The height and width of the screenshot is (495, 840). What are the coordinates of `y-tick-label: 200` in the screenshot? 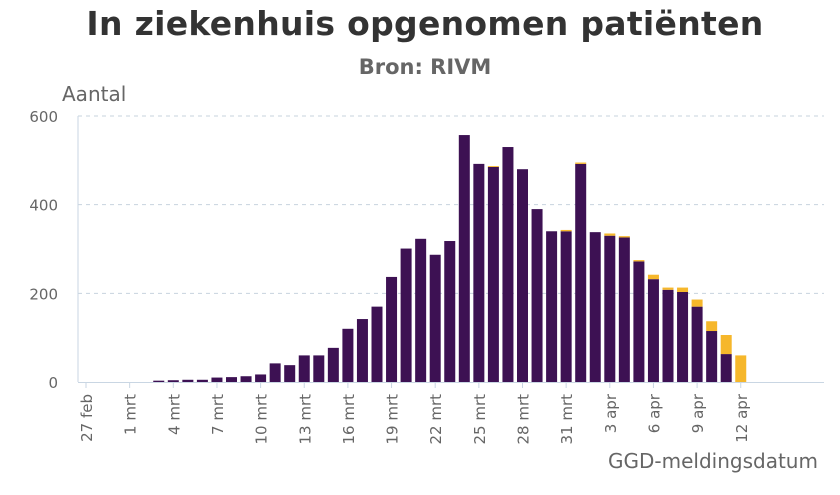 It's located at (43, 294).